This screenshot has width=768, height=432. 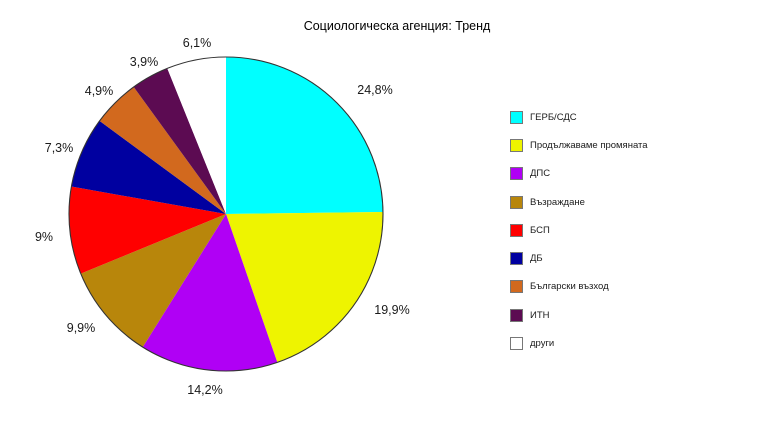 What do you see at coordinates (579, 343) in the screenshot?
I see `legend-item: други` at bounding box center [579, 343].